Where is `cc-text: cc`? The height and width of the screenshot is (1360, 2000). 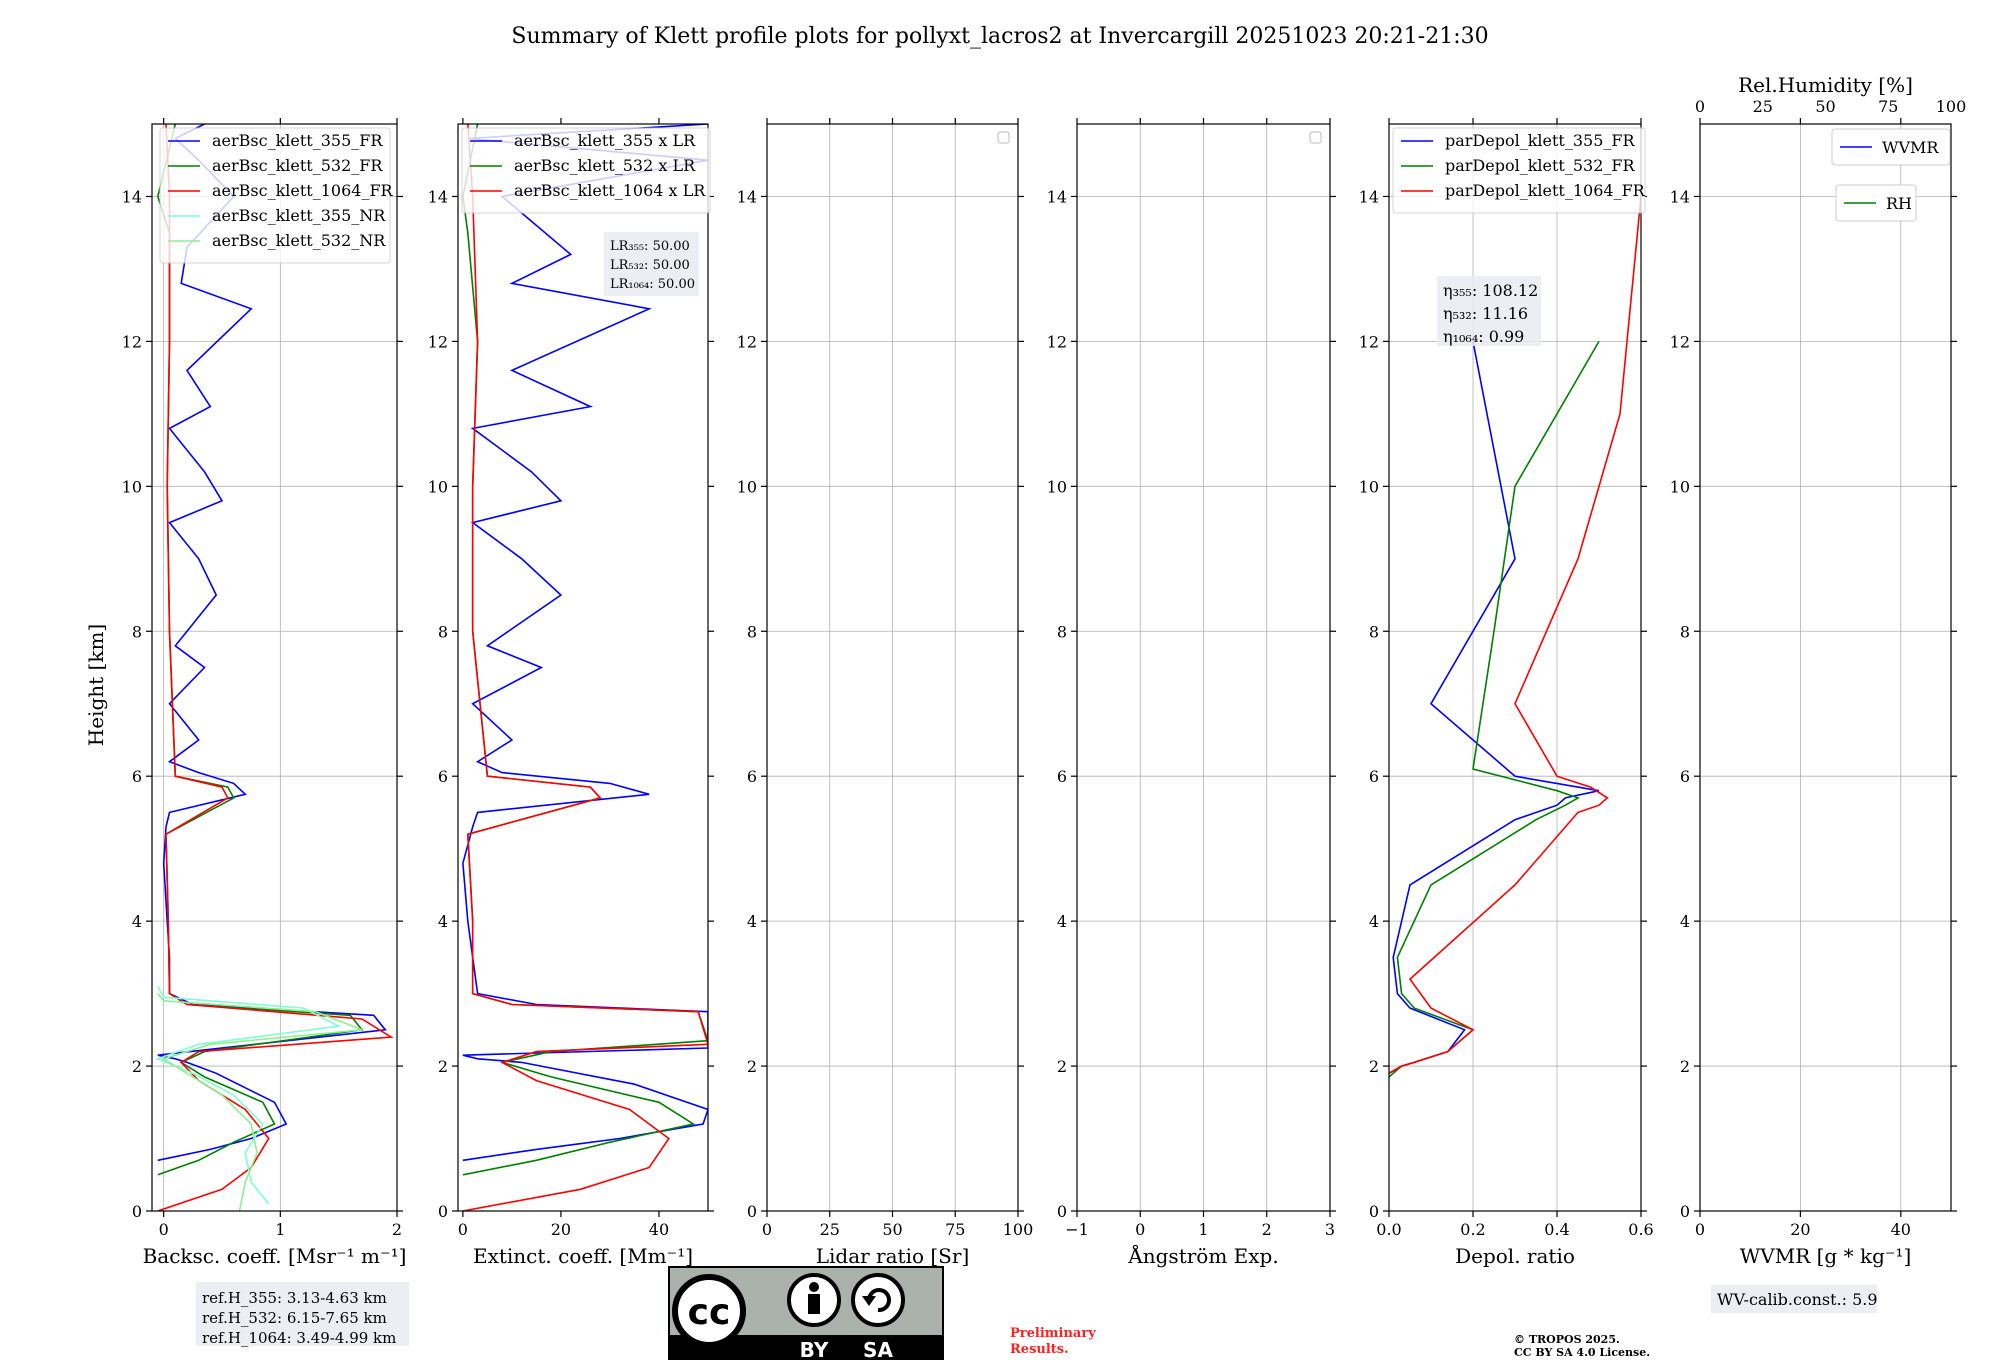 cc-text: cc is located at coordinates (709, 1312).